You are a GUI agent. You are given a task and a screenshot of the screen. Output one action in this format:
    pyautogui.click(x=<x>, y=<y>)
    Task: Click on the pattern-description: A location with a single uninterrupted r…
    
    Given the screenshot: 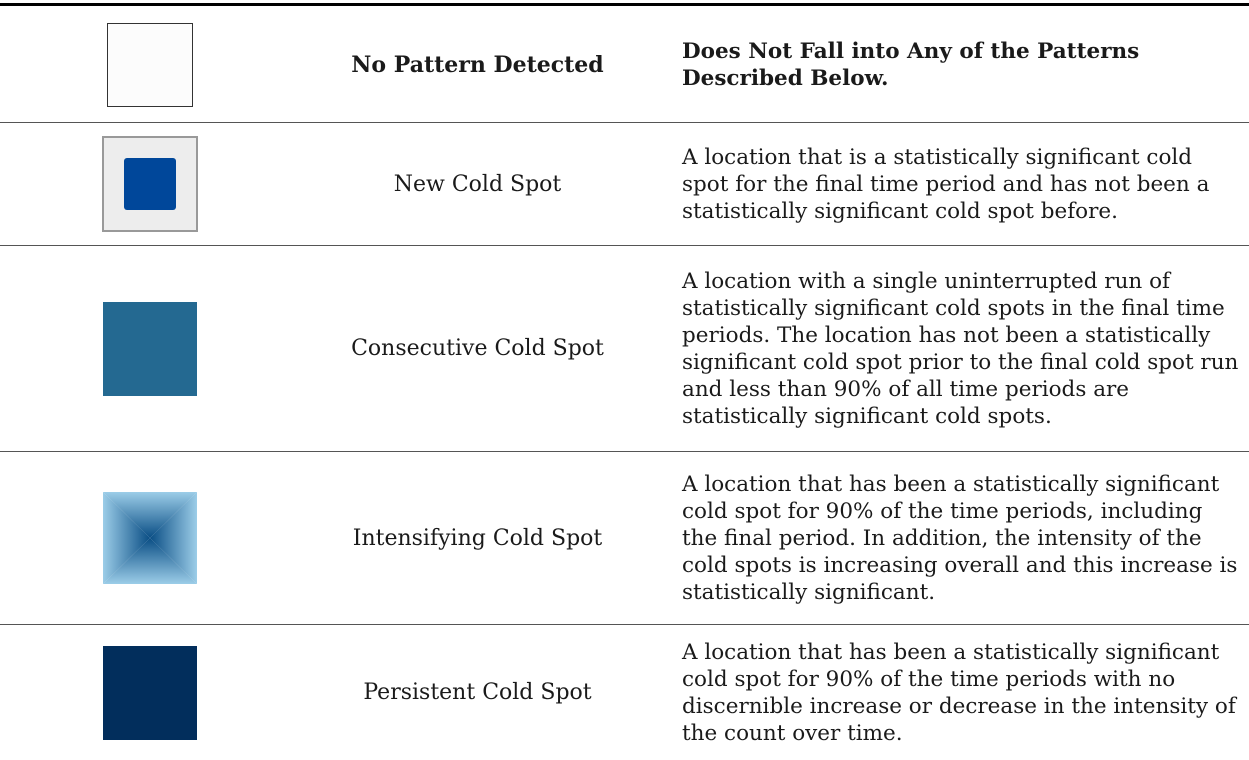 What is the action you would take?
    pyautogui.click(x=960, y=348)
    